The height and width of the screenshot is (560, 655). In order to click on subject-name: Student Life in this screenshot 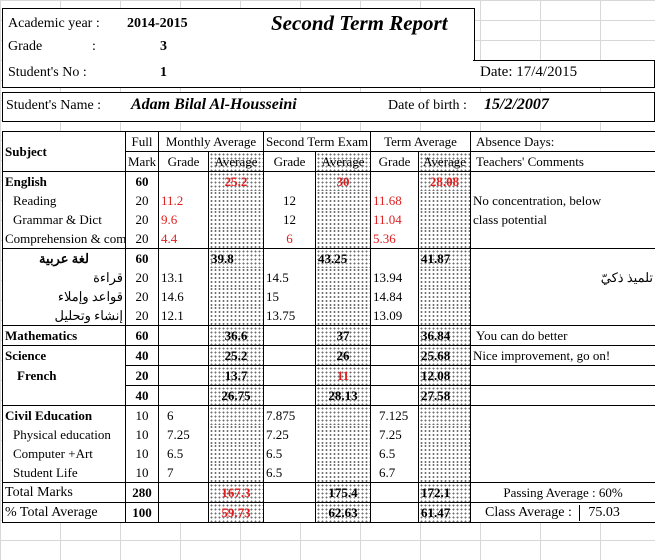, I will do `click(64, 473)`.